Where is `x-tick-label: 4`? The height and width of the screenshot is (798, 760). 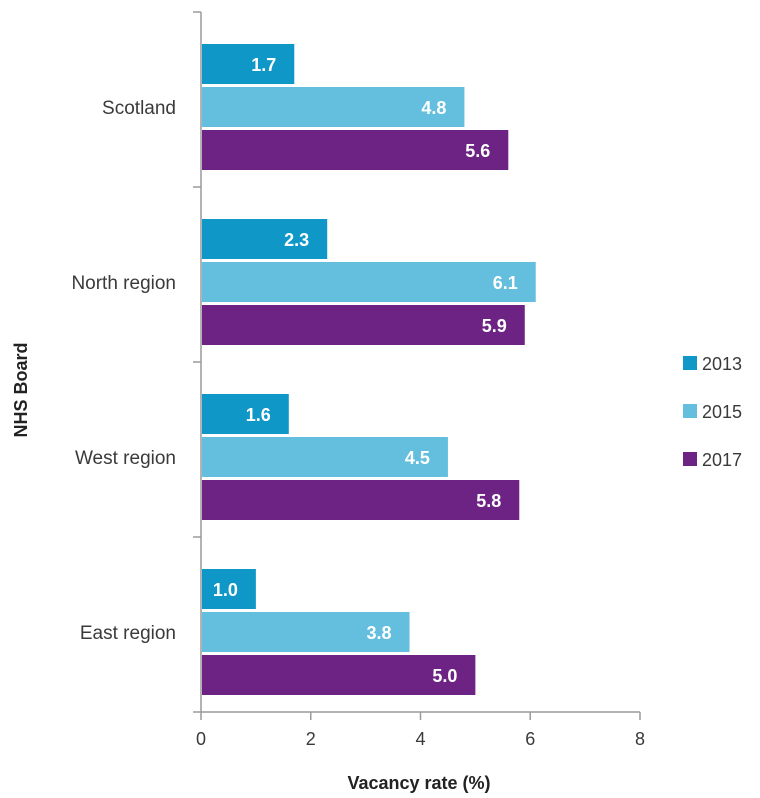 x-tick-label: 4 is located at coordinates (420, 739).